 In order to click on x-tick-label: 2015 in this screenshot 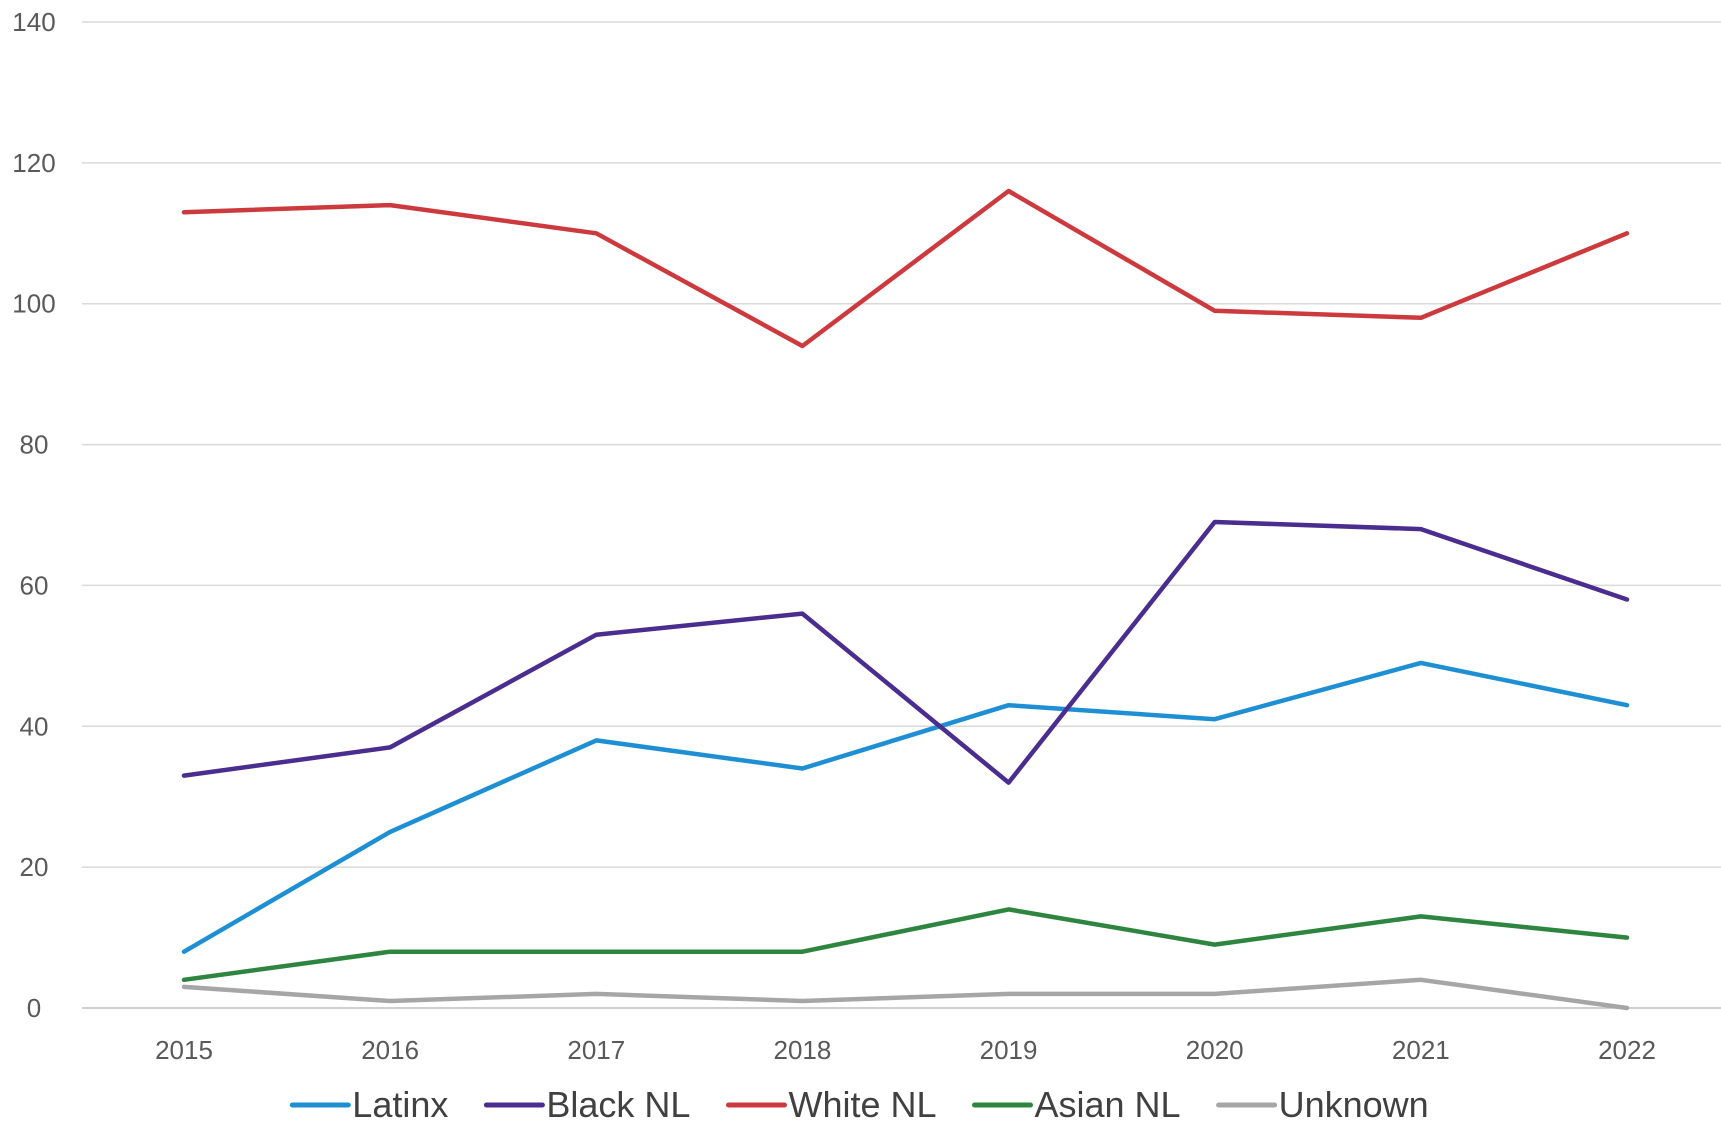, I will do `click(184, 1050)`.